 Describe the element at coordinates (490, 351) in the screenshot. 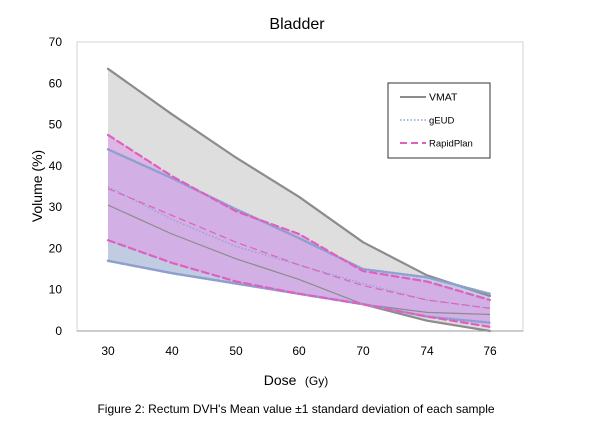

I see `x-tick-label: 76` at that location.